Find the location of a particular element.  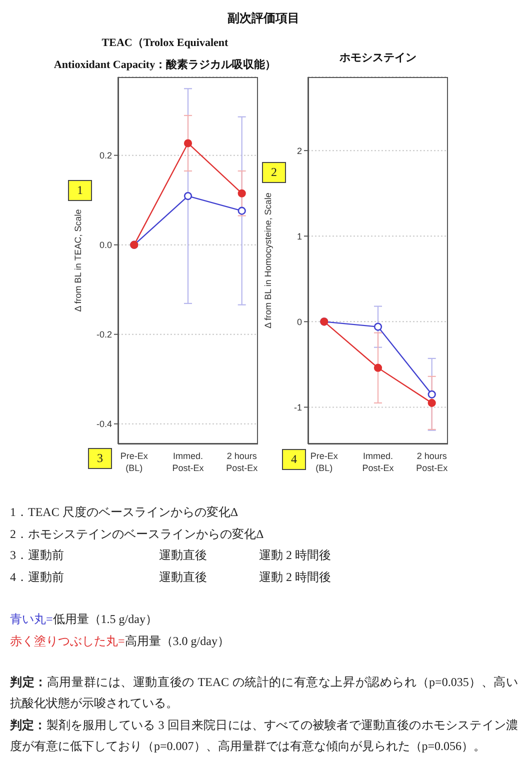

text: 赤く塗りつぶした丸=高用量（3.0 g/day） is located at coordinates (120, 641).